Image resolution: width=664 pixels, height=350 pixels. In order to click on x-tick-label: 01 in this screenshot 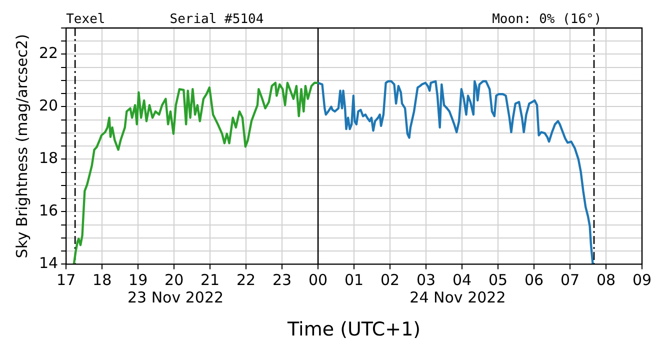, I will do `click(354, 280)`.